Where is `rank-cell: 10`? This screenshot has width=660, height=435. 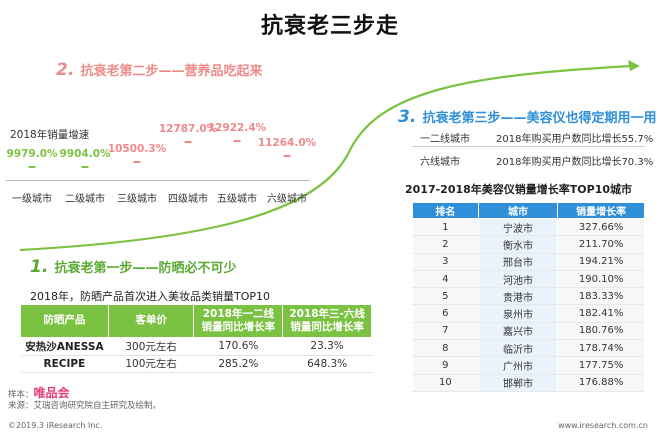 rank-cell: 10 is located at coordinates (445, 383).